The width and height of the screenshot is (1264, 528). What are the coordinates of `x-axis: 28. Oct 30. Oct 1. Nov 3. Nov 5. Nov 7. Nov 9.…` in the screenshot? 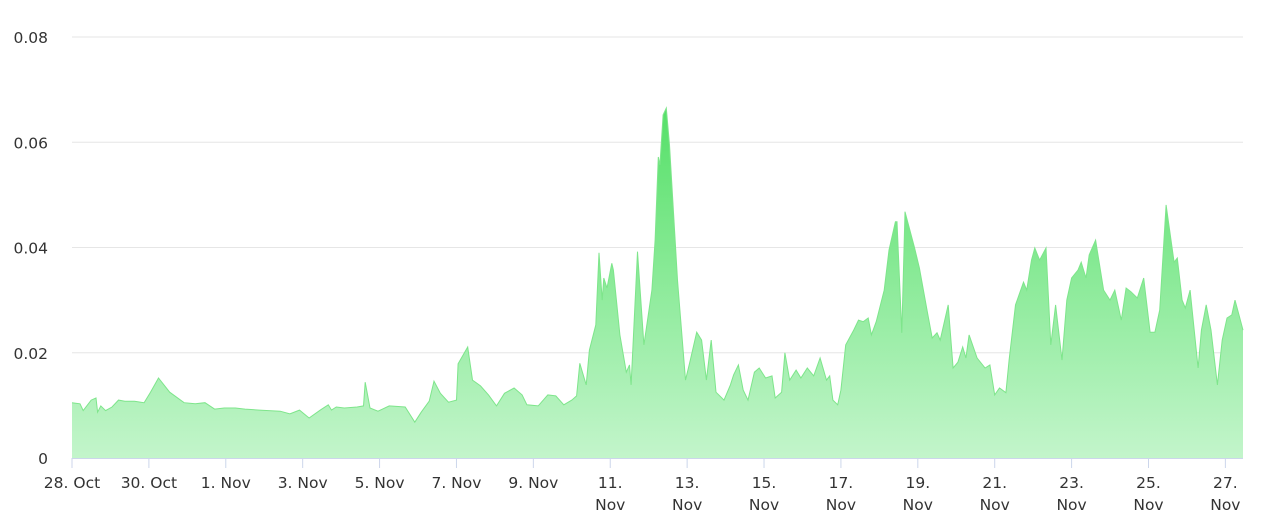 It's located at (643, 486).